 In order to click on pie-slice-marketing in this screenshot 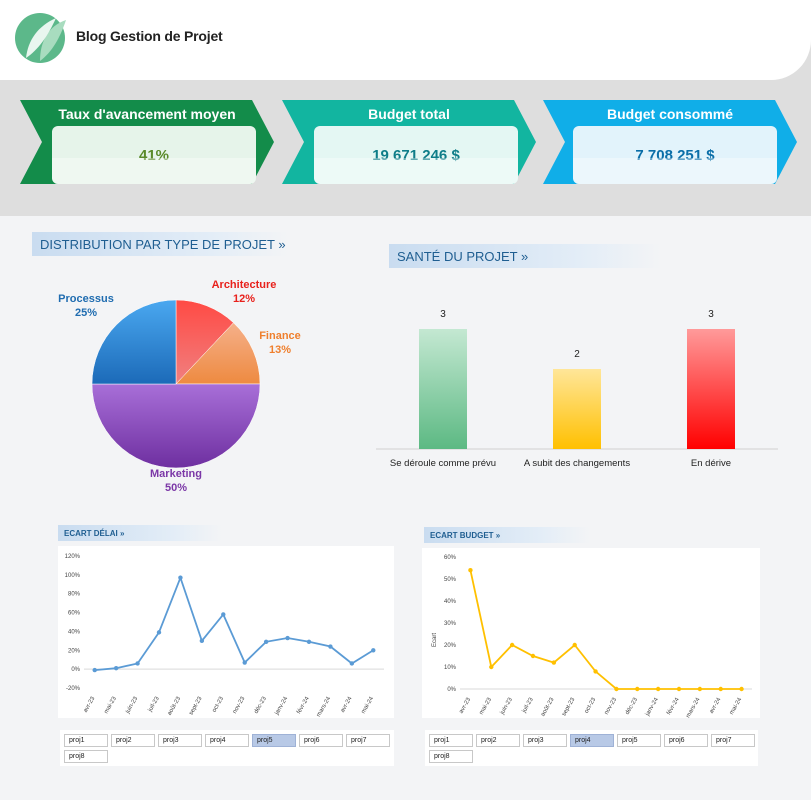, I will do `click(176, 426)`.